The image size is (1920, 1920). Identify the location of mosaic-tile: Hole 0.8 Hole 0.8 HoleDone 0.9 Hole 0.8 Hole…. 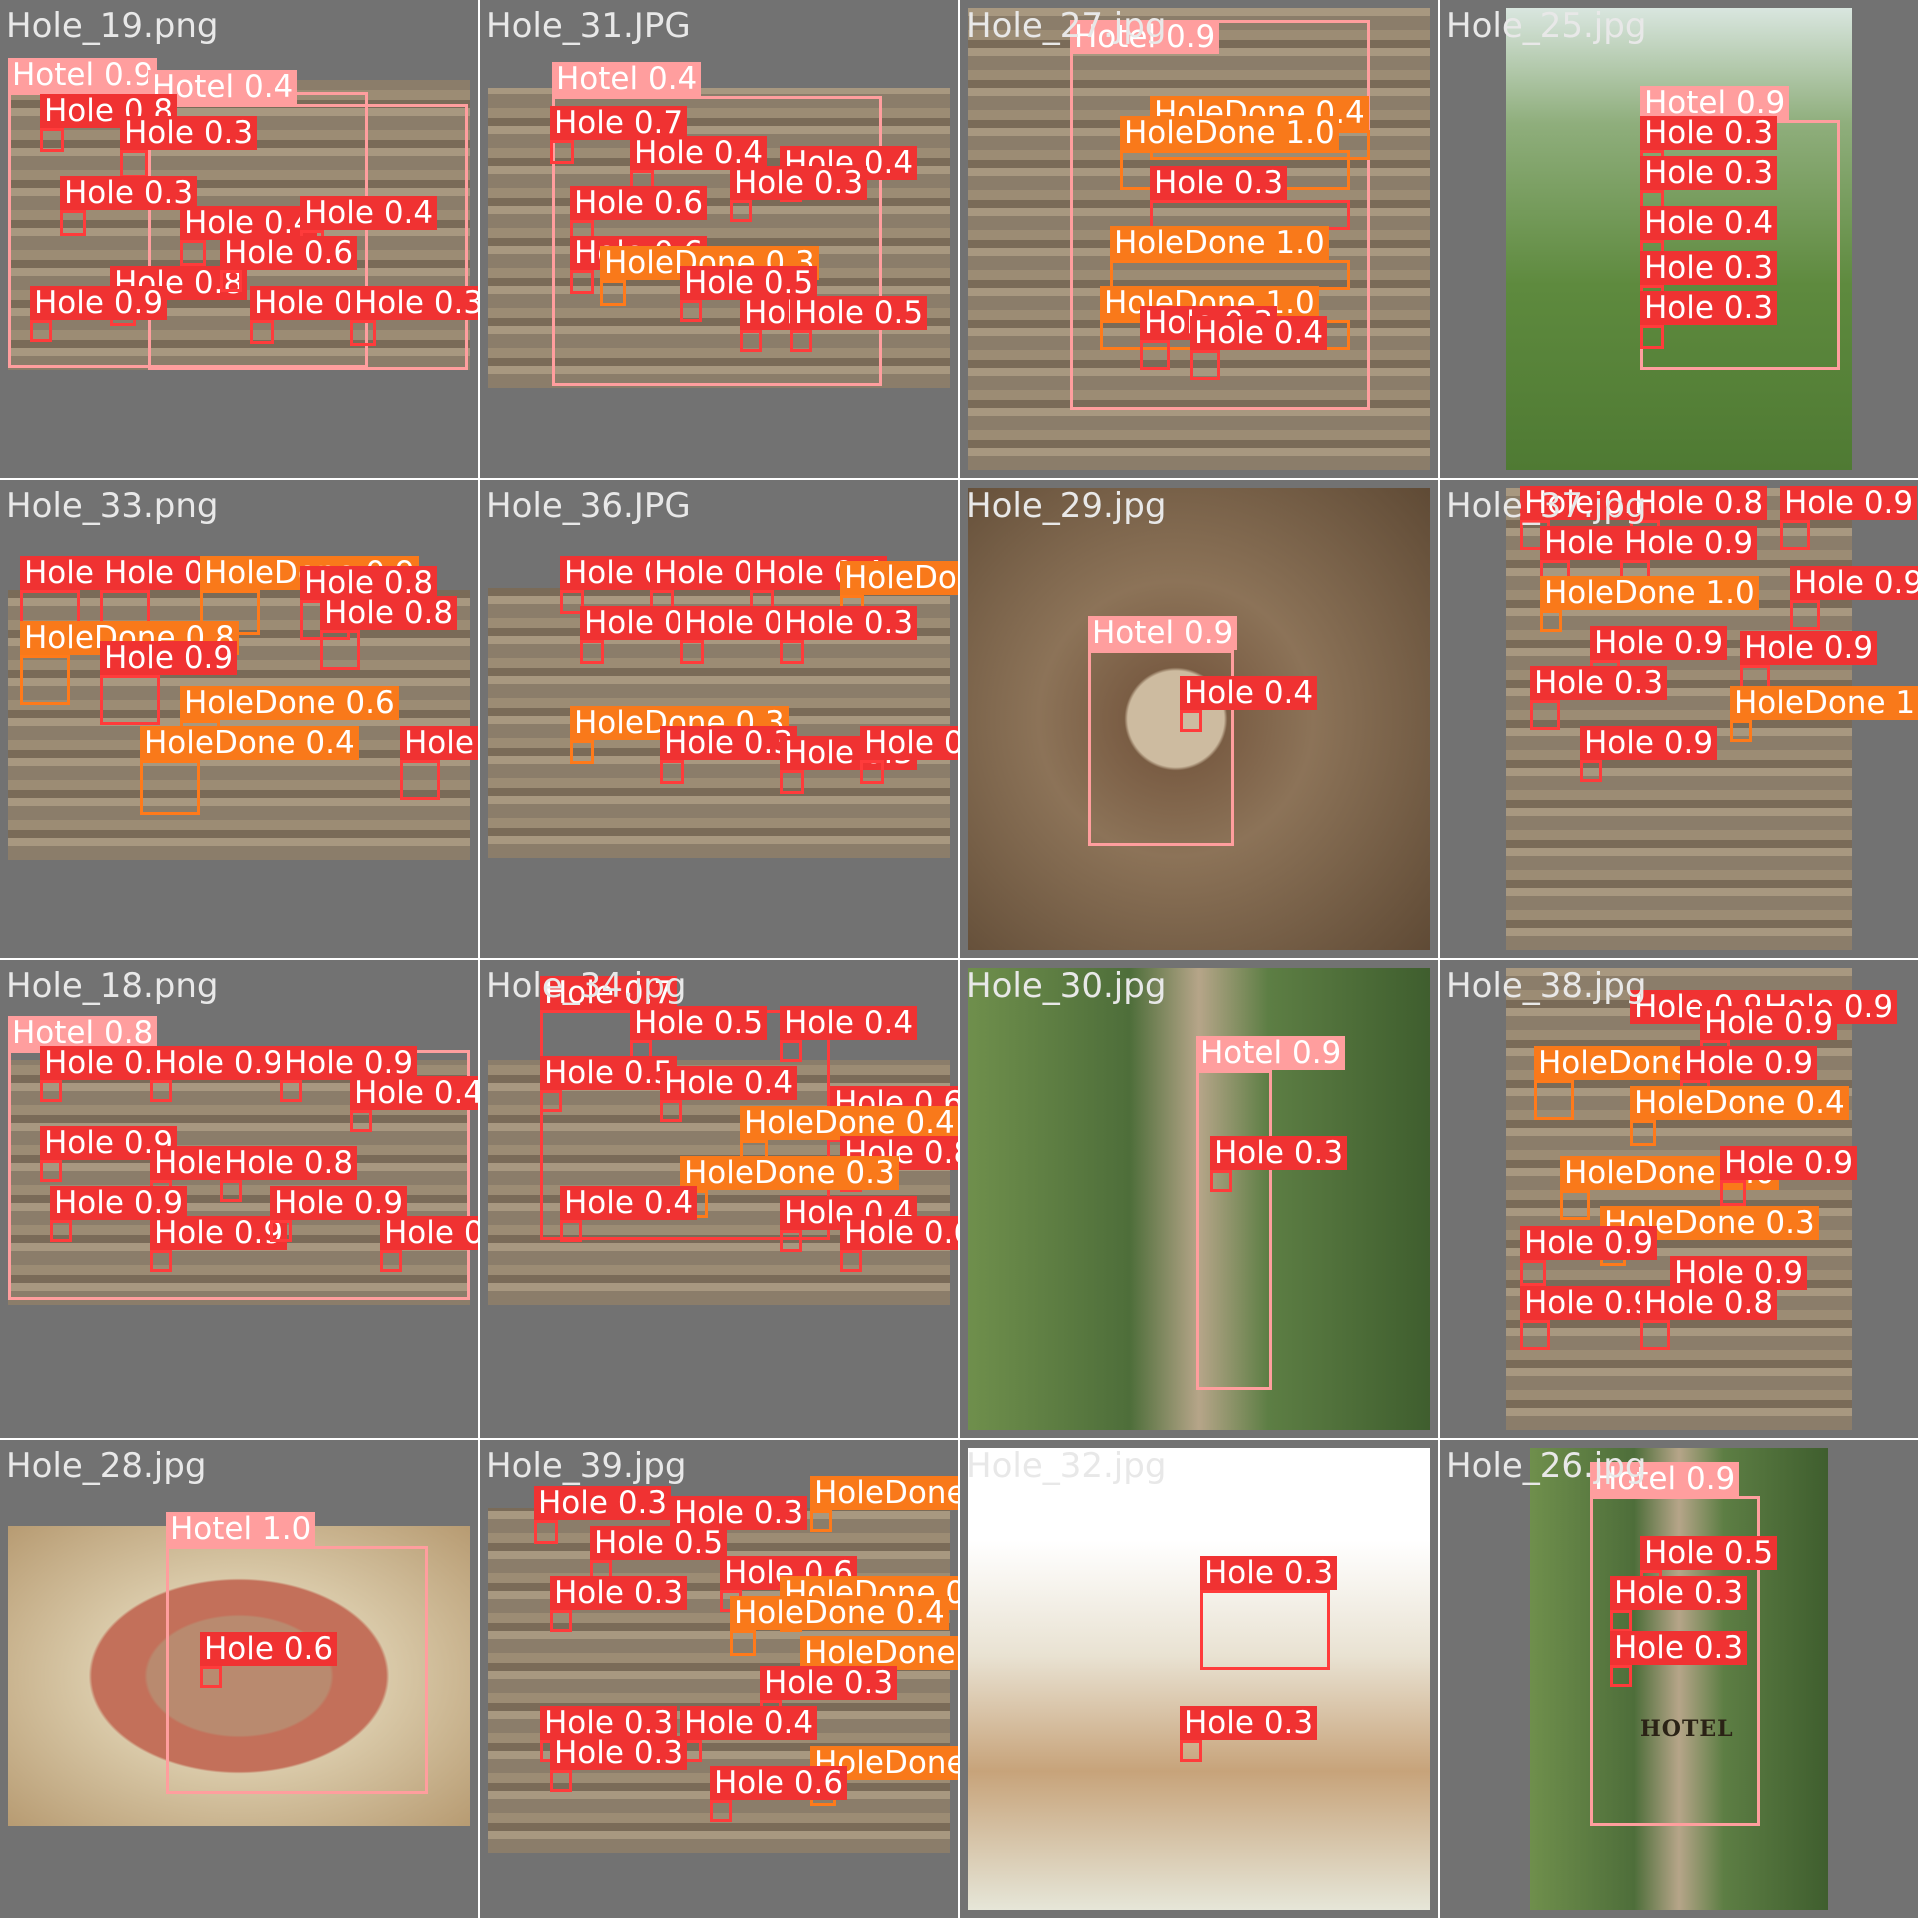
(239, 719).